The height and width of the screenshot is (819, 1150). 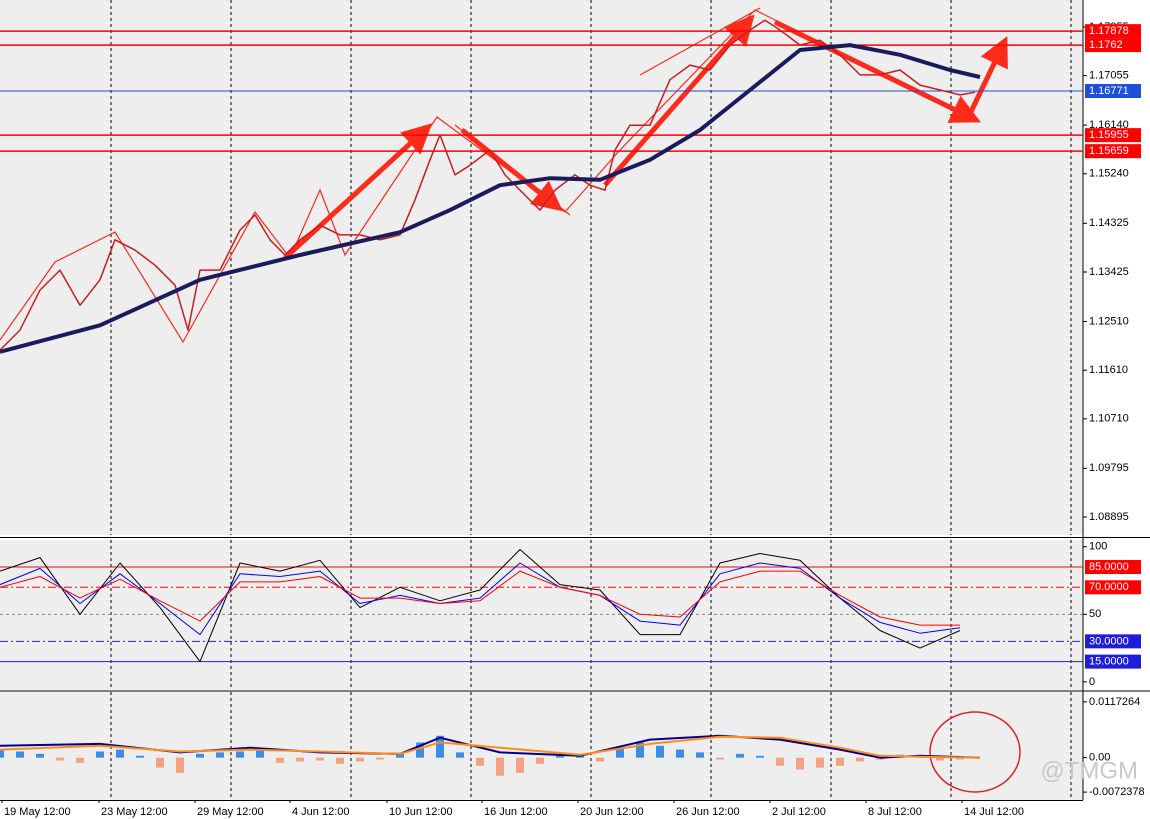 What do you see at coordinates (994, 812) in the screenshot?
I see `x-tick-label: 14 Jul 12:00` at bounding box center [994, 812].